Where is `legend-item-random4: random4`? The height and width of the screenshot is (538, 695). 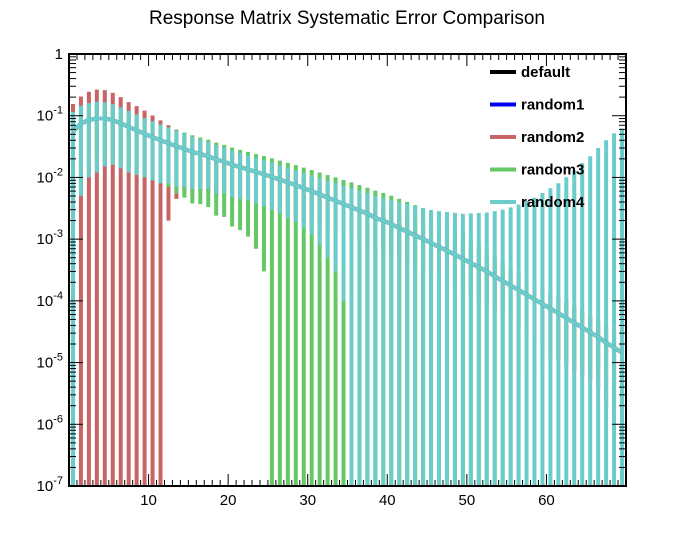 legend-item-random4: random4 is located at coordinates (537, 202).